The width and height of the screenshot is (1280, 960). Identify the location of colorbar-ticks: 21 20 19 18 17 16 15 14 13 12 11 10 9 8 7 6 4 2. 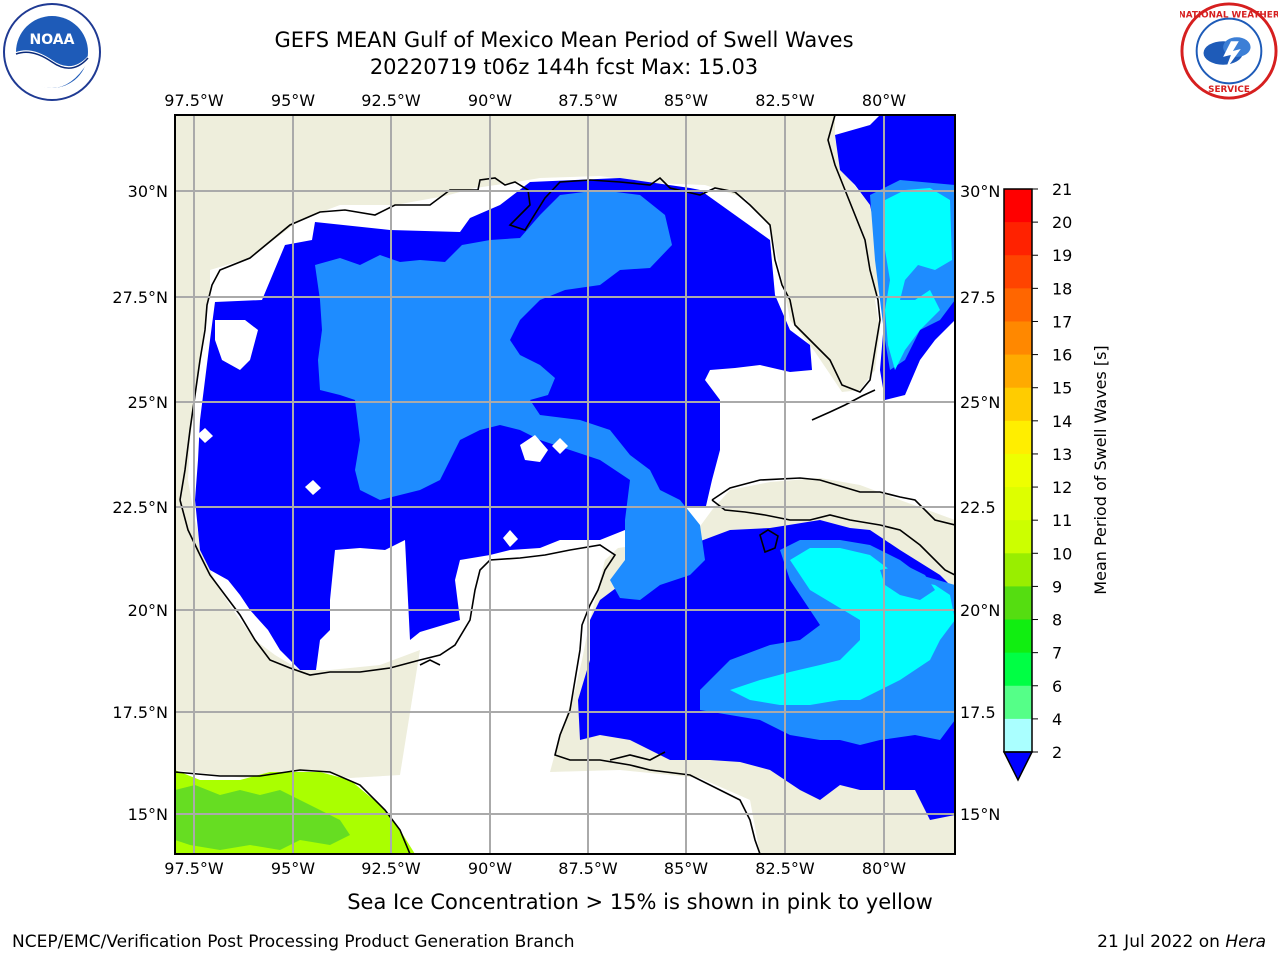
(1052, 471).